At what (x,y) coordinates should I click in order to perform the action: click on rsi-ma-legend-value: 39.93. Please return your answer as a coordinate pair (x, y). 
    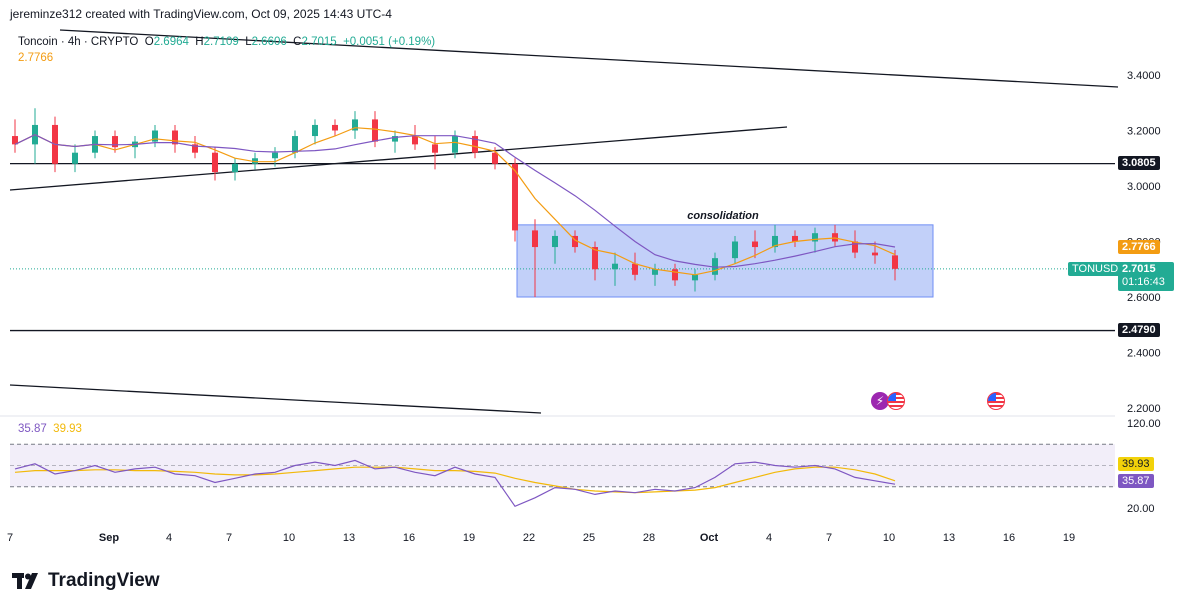
    Looking at the image, I should click on (67, 429).